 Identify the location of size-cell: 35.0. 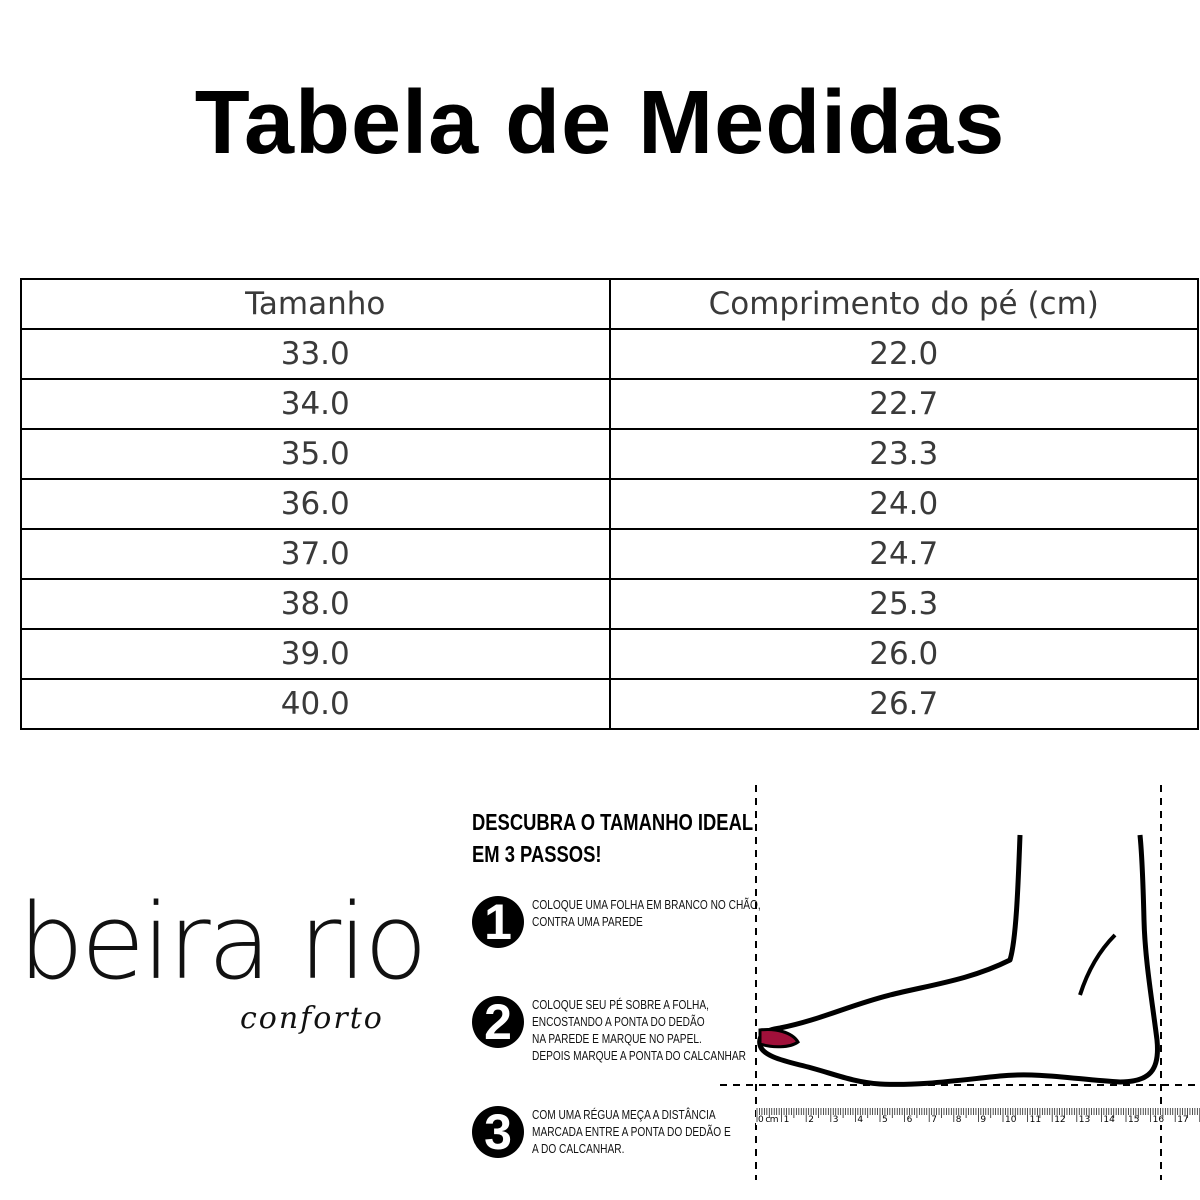
(315, 454).